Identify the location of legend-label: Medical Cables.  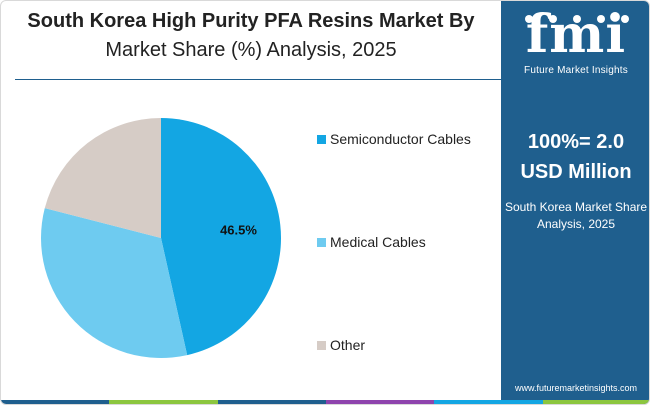
(378, 242).